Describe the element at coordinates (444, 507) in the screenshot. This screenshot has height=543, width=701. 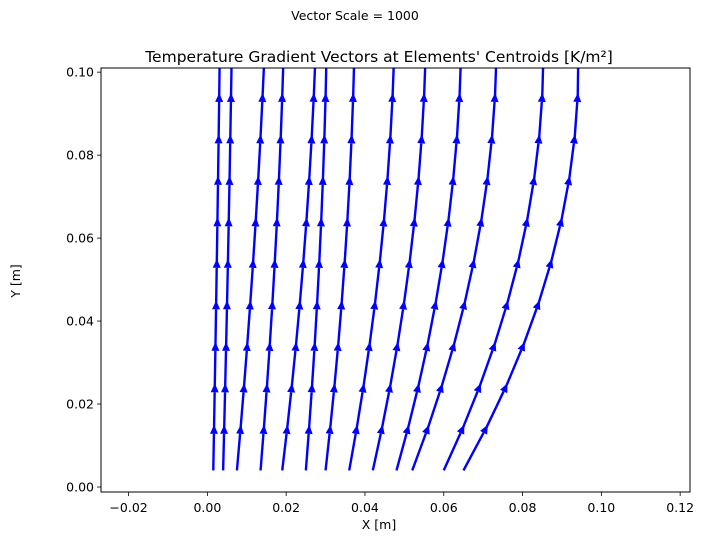
I see `x-tick-label: 0.06` at that location.